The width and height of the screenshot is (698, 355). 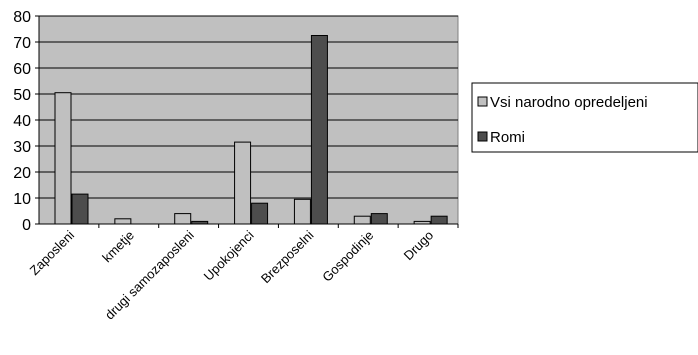 I want to click on y-tick-label-20: 20, so click(x=22, y=173).